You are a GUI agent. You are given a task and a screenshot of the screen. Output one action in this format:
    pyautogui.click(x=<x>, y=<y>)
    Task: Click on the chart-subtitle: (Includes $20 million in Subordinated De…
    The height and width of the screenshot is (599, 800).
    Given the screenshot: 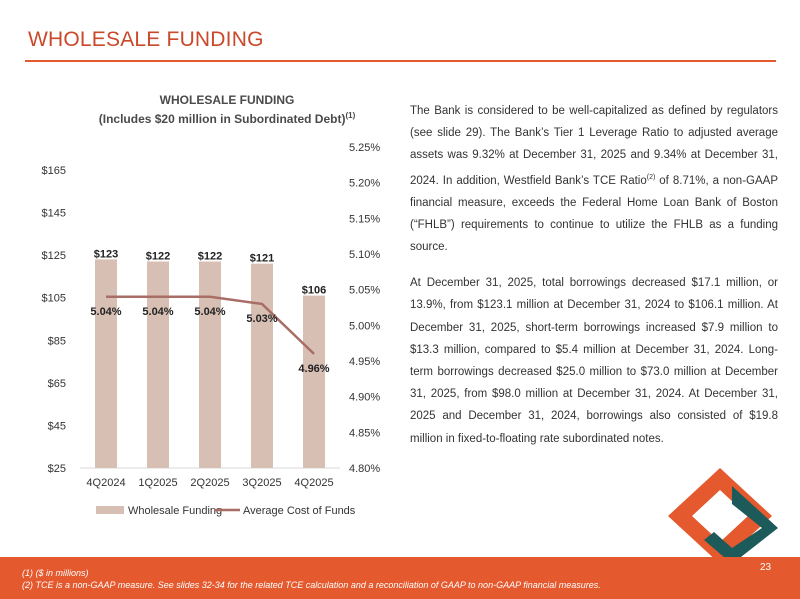 What is the action you would take?
    pyautogui.click(x=227, y=118)
    